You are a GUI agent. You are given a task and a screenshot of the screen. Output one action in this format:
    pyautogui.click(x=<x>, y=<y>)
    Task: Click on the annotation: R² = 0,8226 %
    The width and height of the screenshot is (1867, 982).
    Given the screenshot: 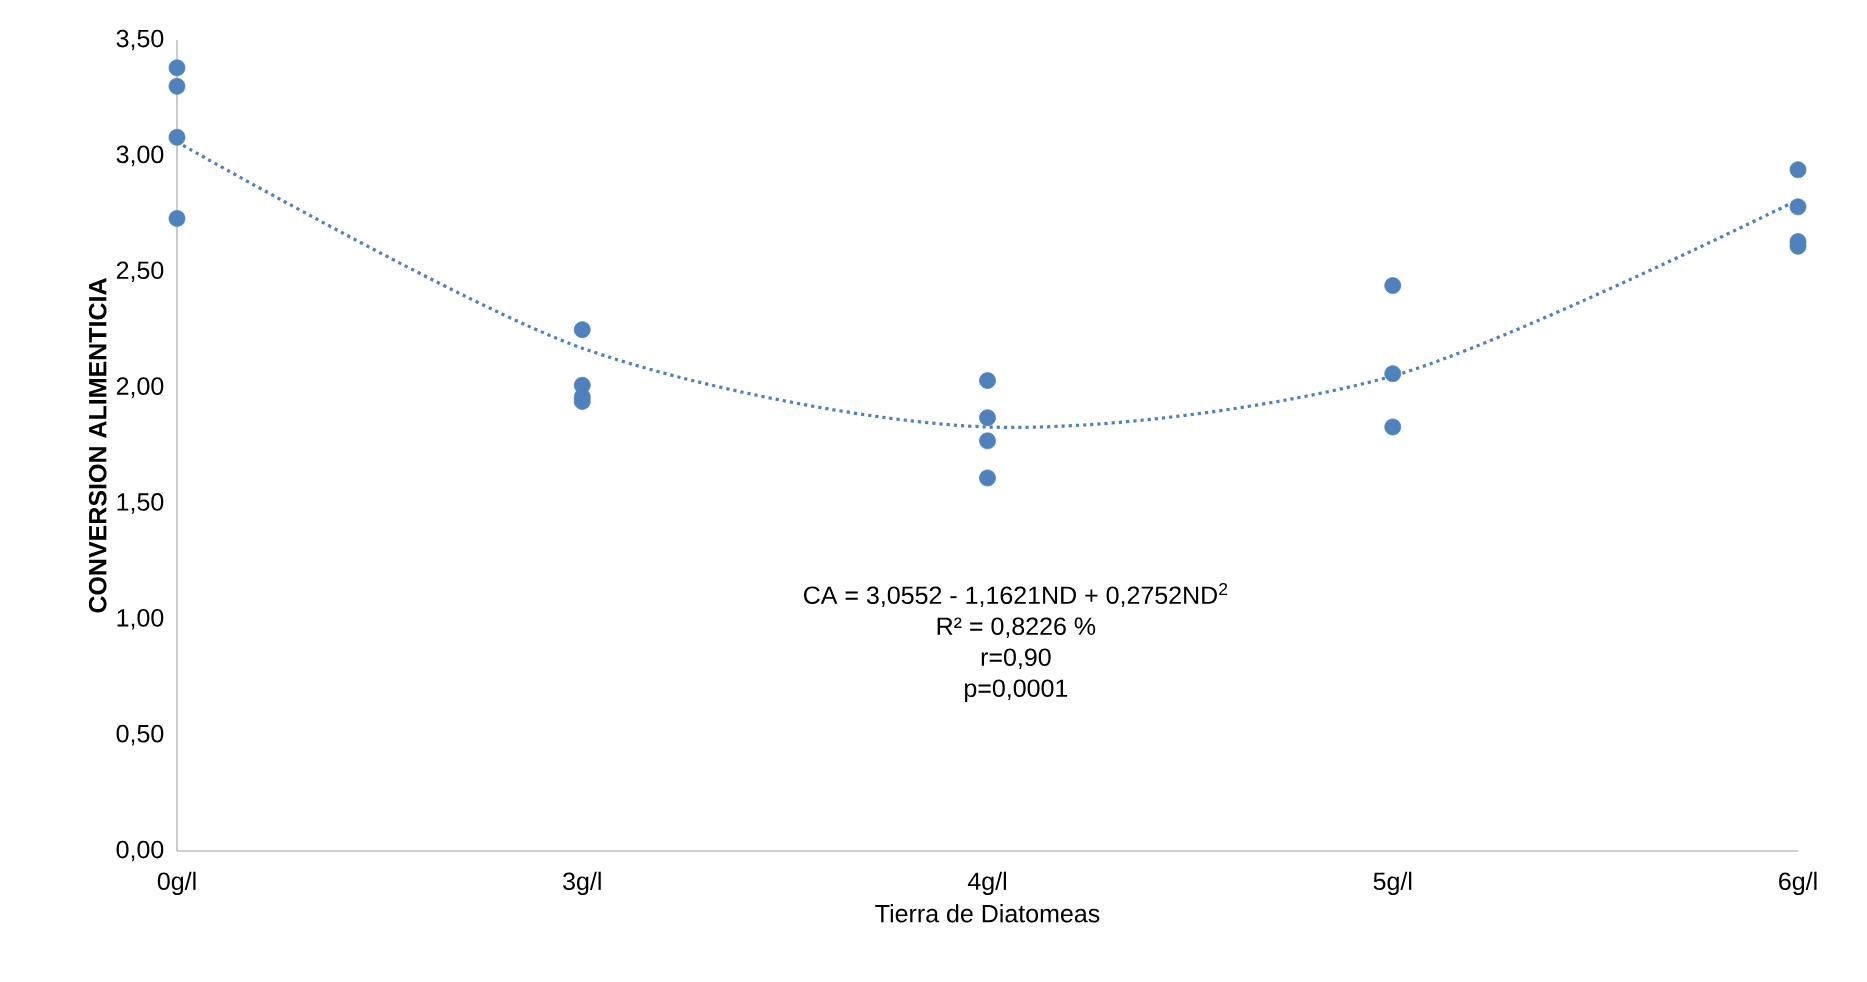 What is the action you would take?
    pyautogui.click(x=1016, y=628)
    